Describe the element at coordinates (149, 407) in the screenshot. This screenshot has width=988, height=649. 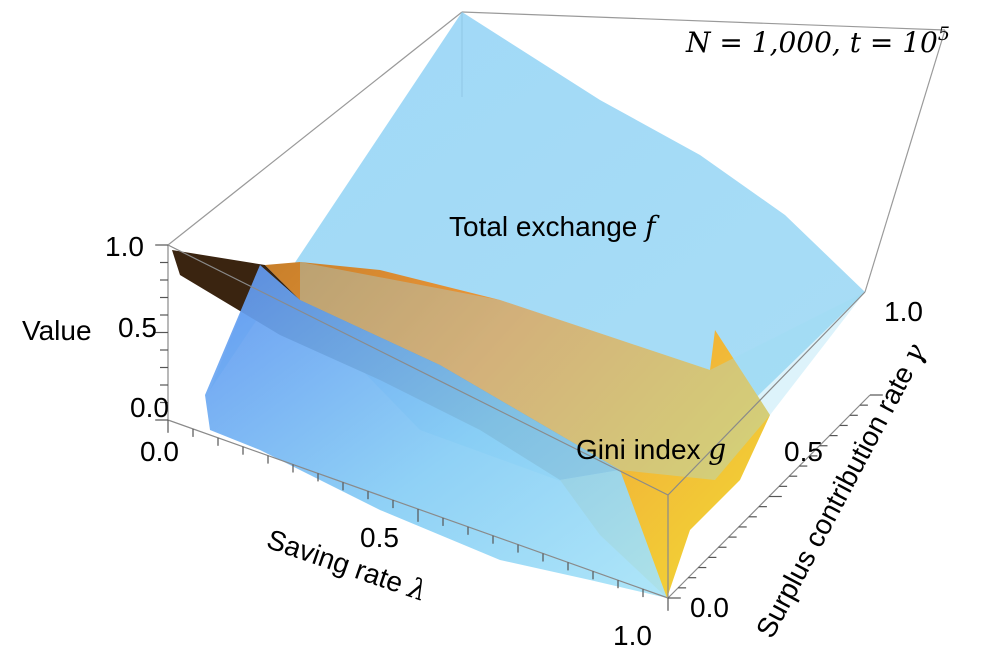
I see `z-tick-0: 0.0` at that location.